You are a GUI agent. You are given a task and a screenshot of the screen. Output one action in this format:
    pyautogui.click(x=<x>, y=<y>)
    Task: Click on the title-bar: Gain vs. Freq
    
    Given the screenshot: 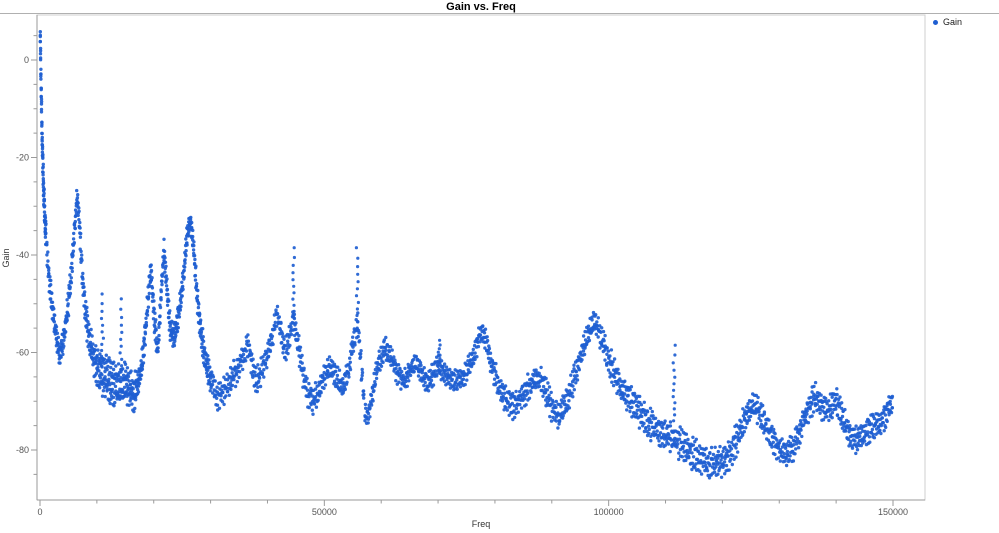 What is the action you would take?
    pyautogui.click(x=499, y=7)
    